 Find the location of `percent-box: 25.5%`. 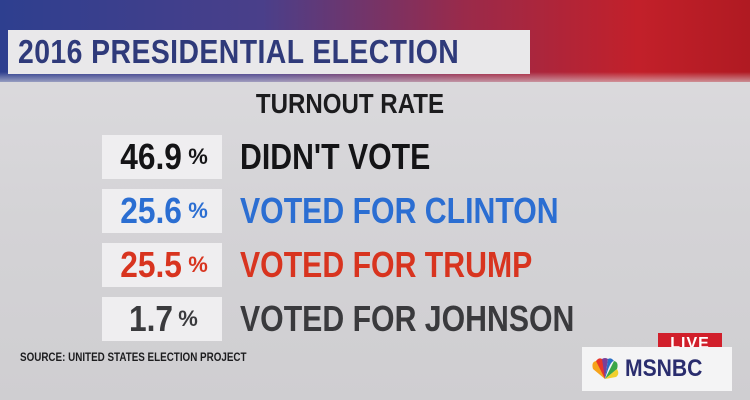

percent-box: 25.5% is located at coordinates (162, 265).